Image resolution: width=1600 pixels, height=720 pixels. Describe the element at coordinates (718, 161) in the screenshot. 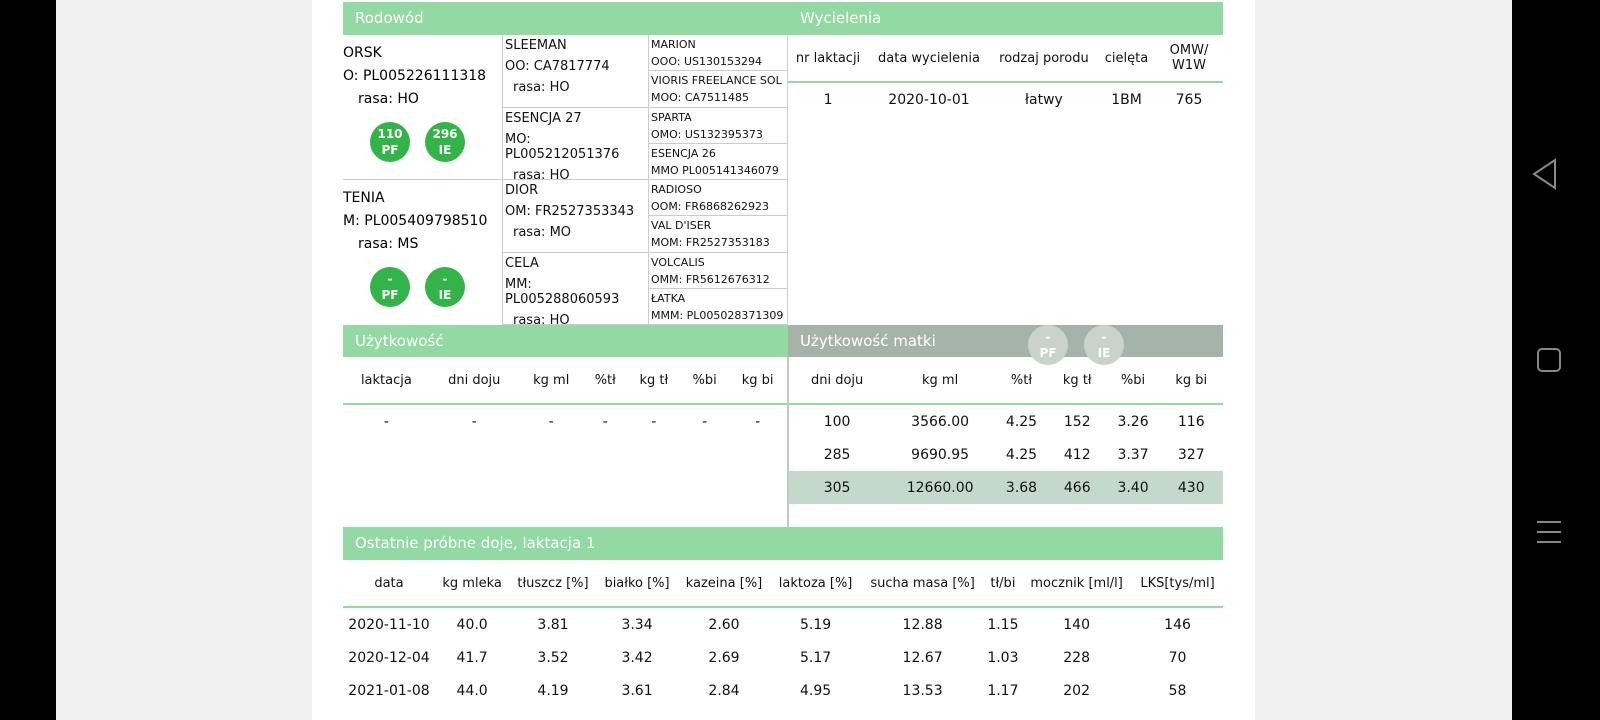

I see `great-grandparent: ESENCJA 26 MMO PL005141346079` at that location.